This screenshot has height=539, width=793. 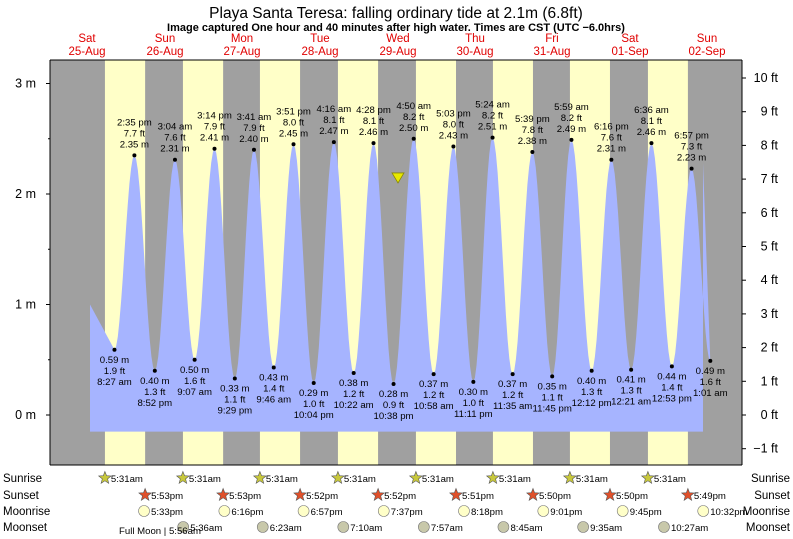 I want to click on day-header-name: Mon, so click(x=242, y=39).